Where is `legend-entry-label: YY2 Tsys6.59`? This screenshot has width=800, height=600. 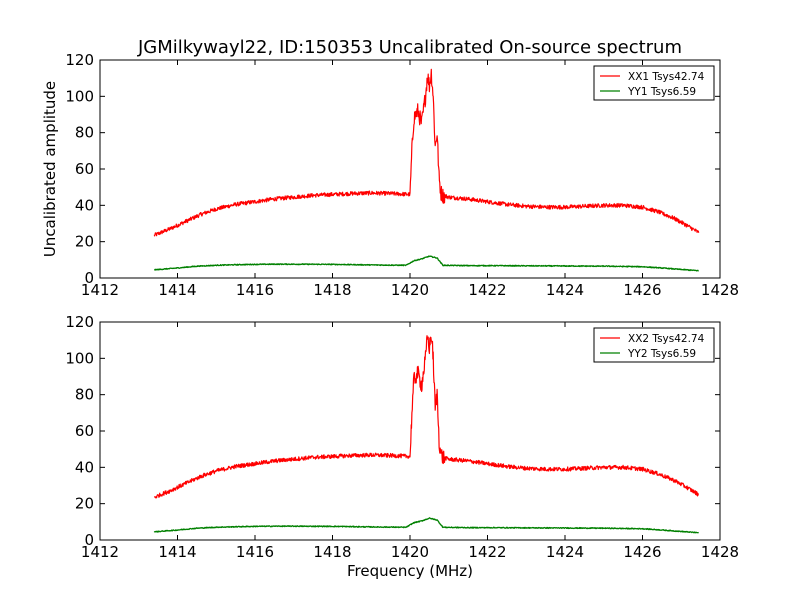 legend-entry-label: YY2 Tsys6.59 is located at coordinates (661, 354).